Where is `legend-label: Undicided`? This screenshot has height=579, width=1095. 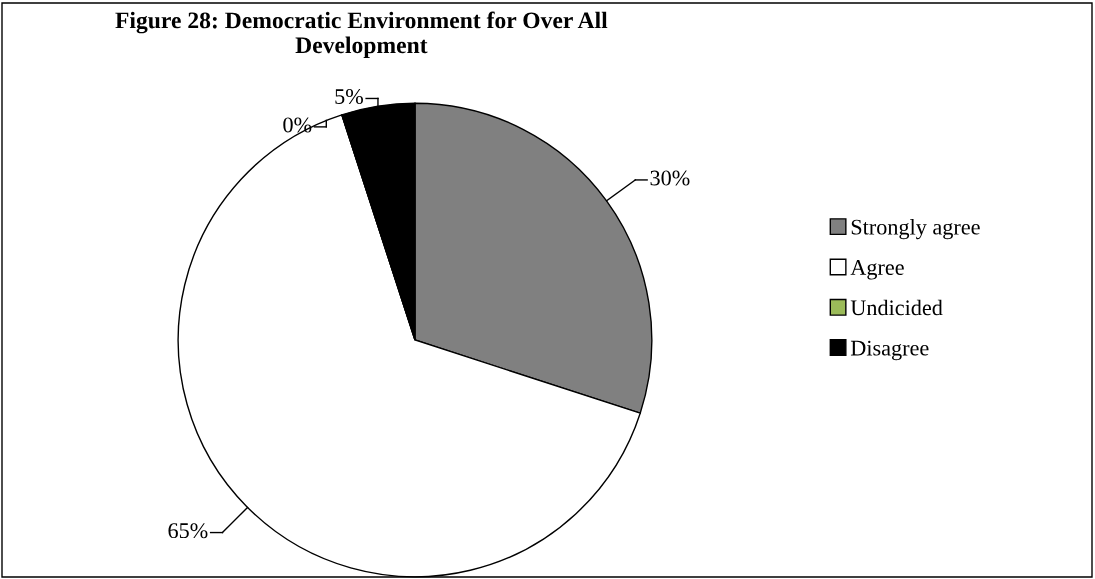
legend-label: Undicided is located at coordinates (896, 307).